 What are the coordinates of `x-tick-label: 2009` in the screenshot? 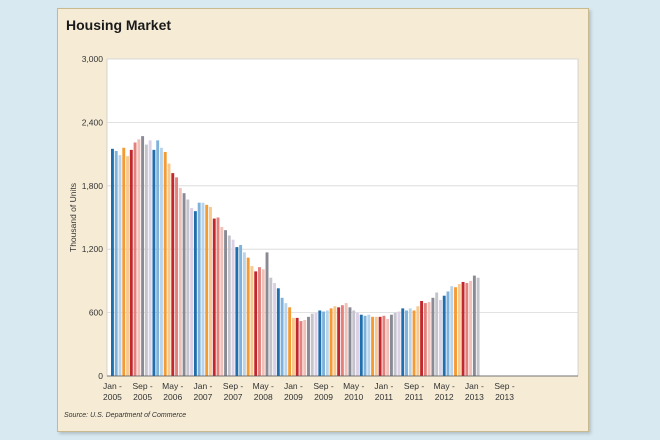 It's located at (323, 397).